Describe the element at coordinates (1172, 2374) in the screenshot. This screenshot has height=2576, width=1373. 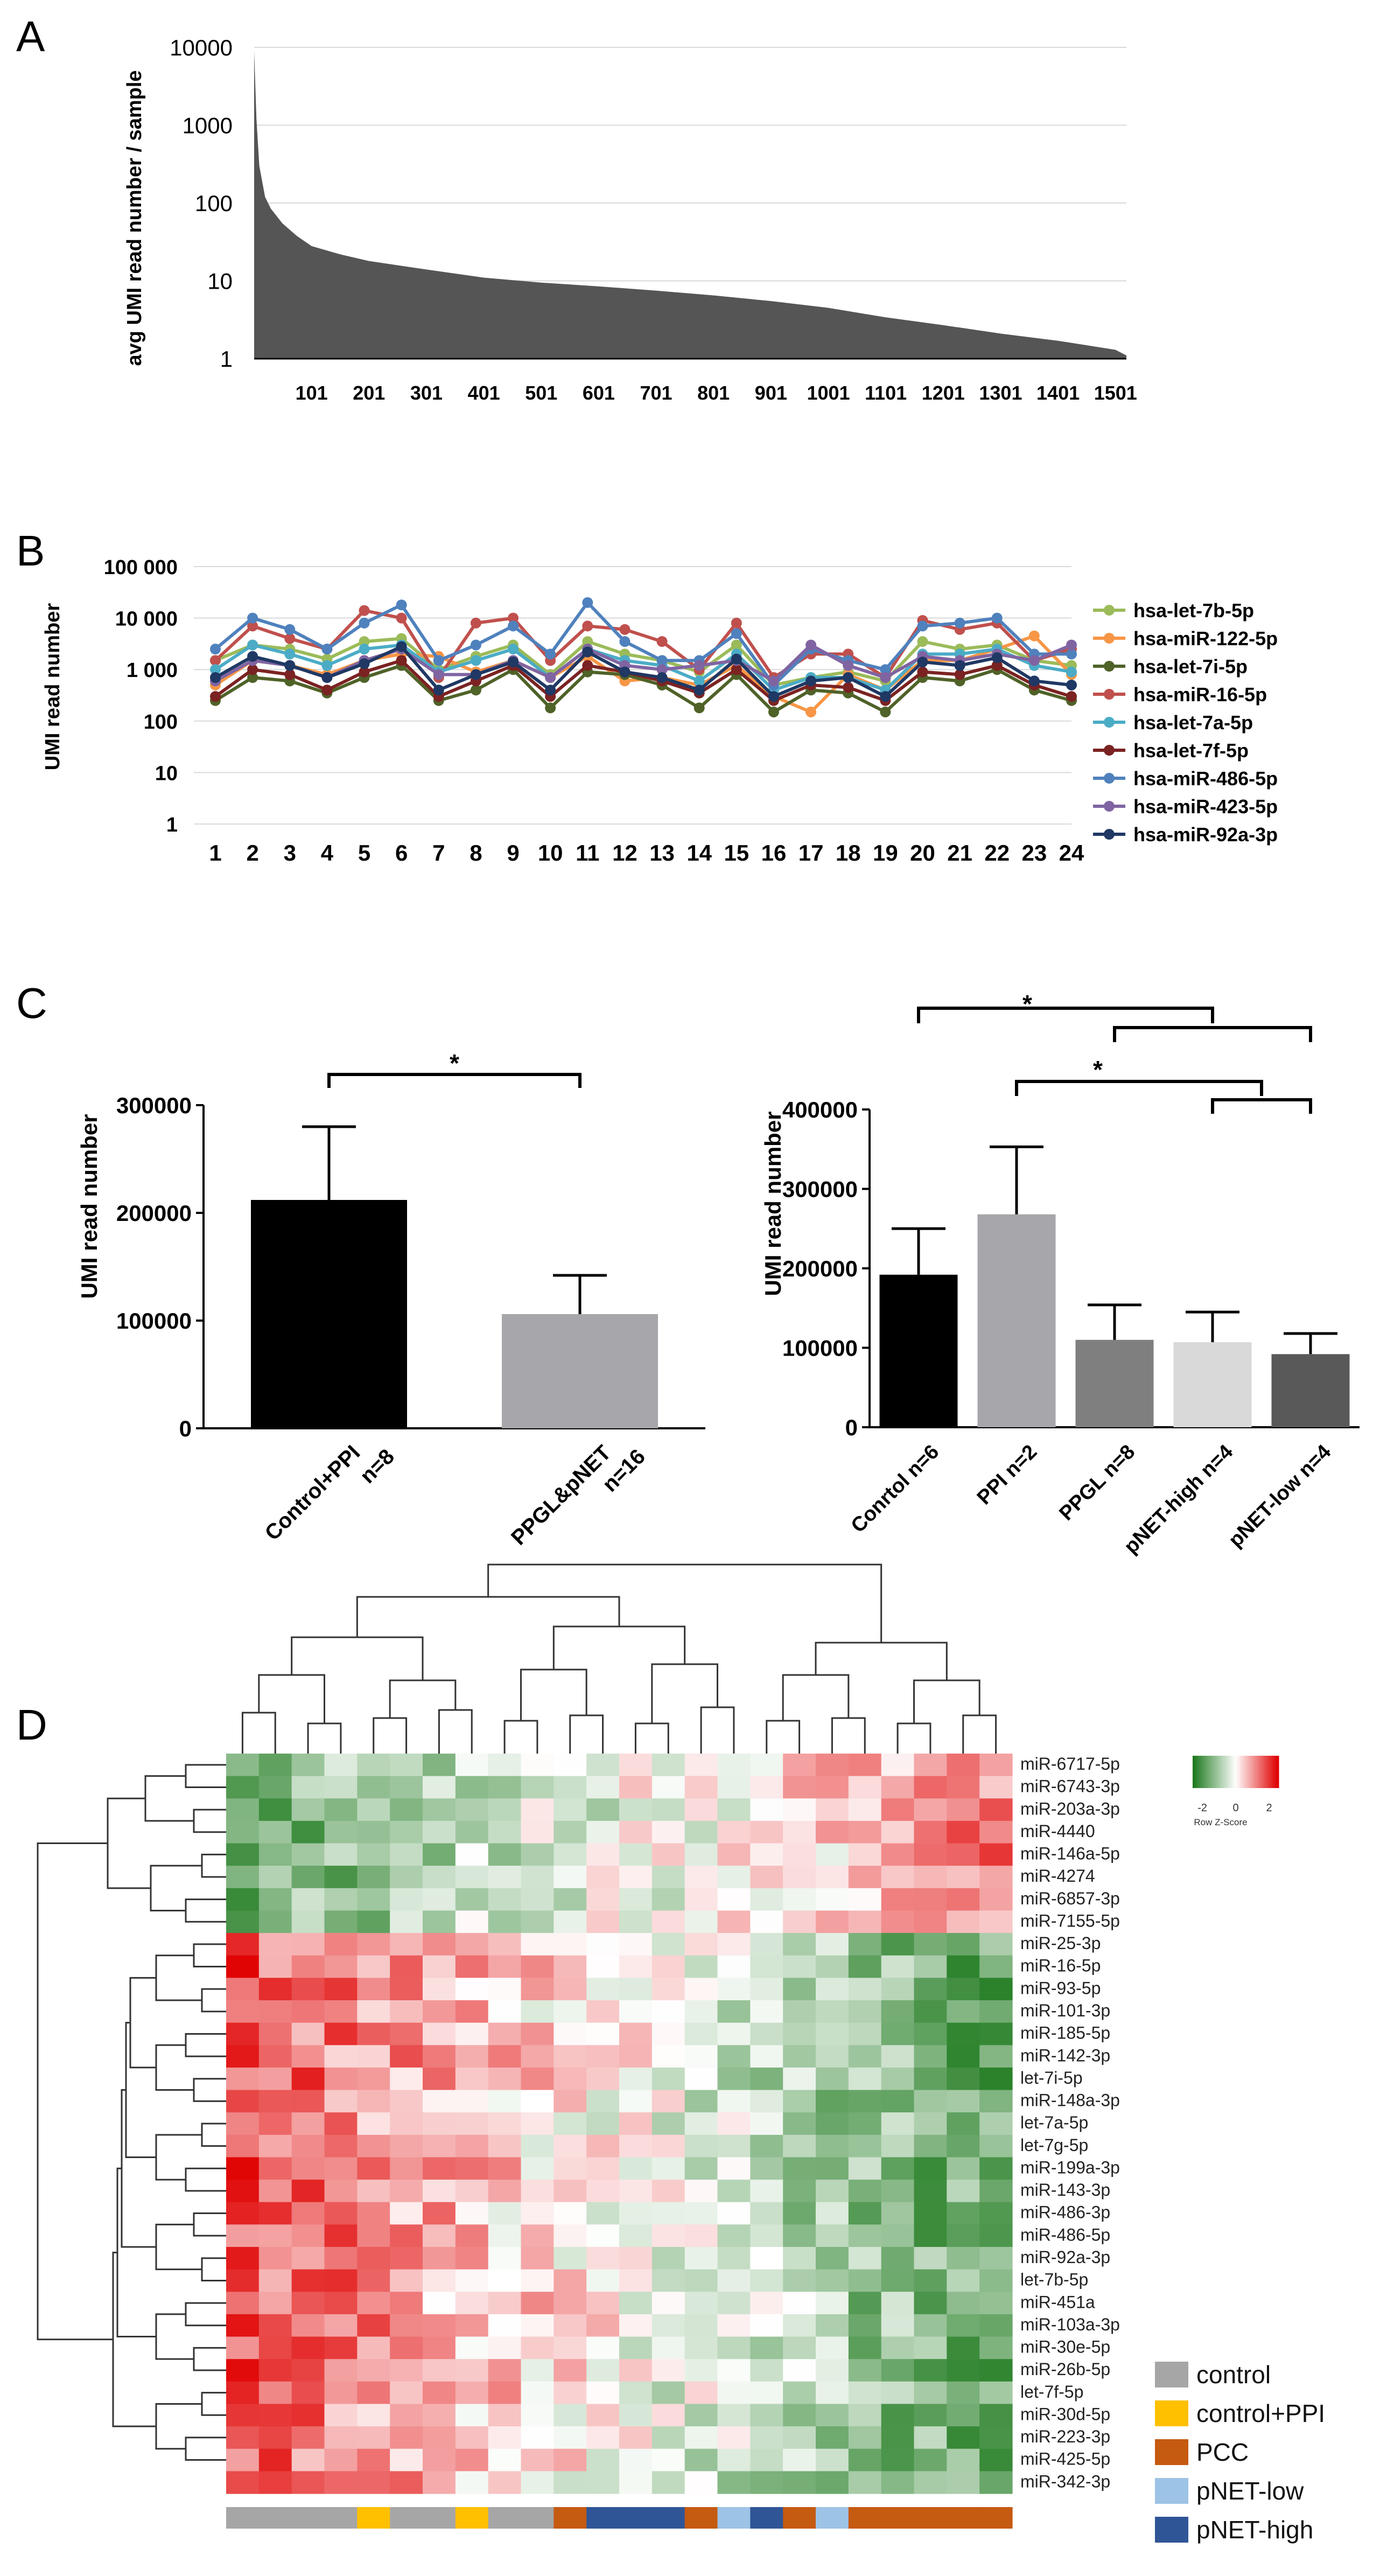
I see `group-legend-swatch` at that location.